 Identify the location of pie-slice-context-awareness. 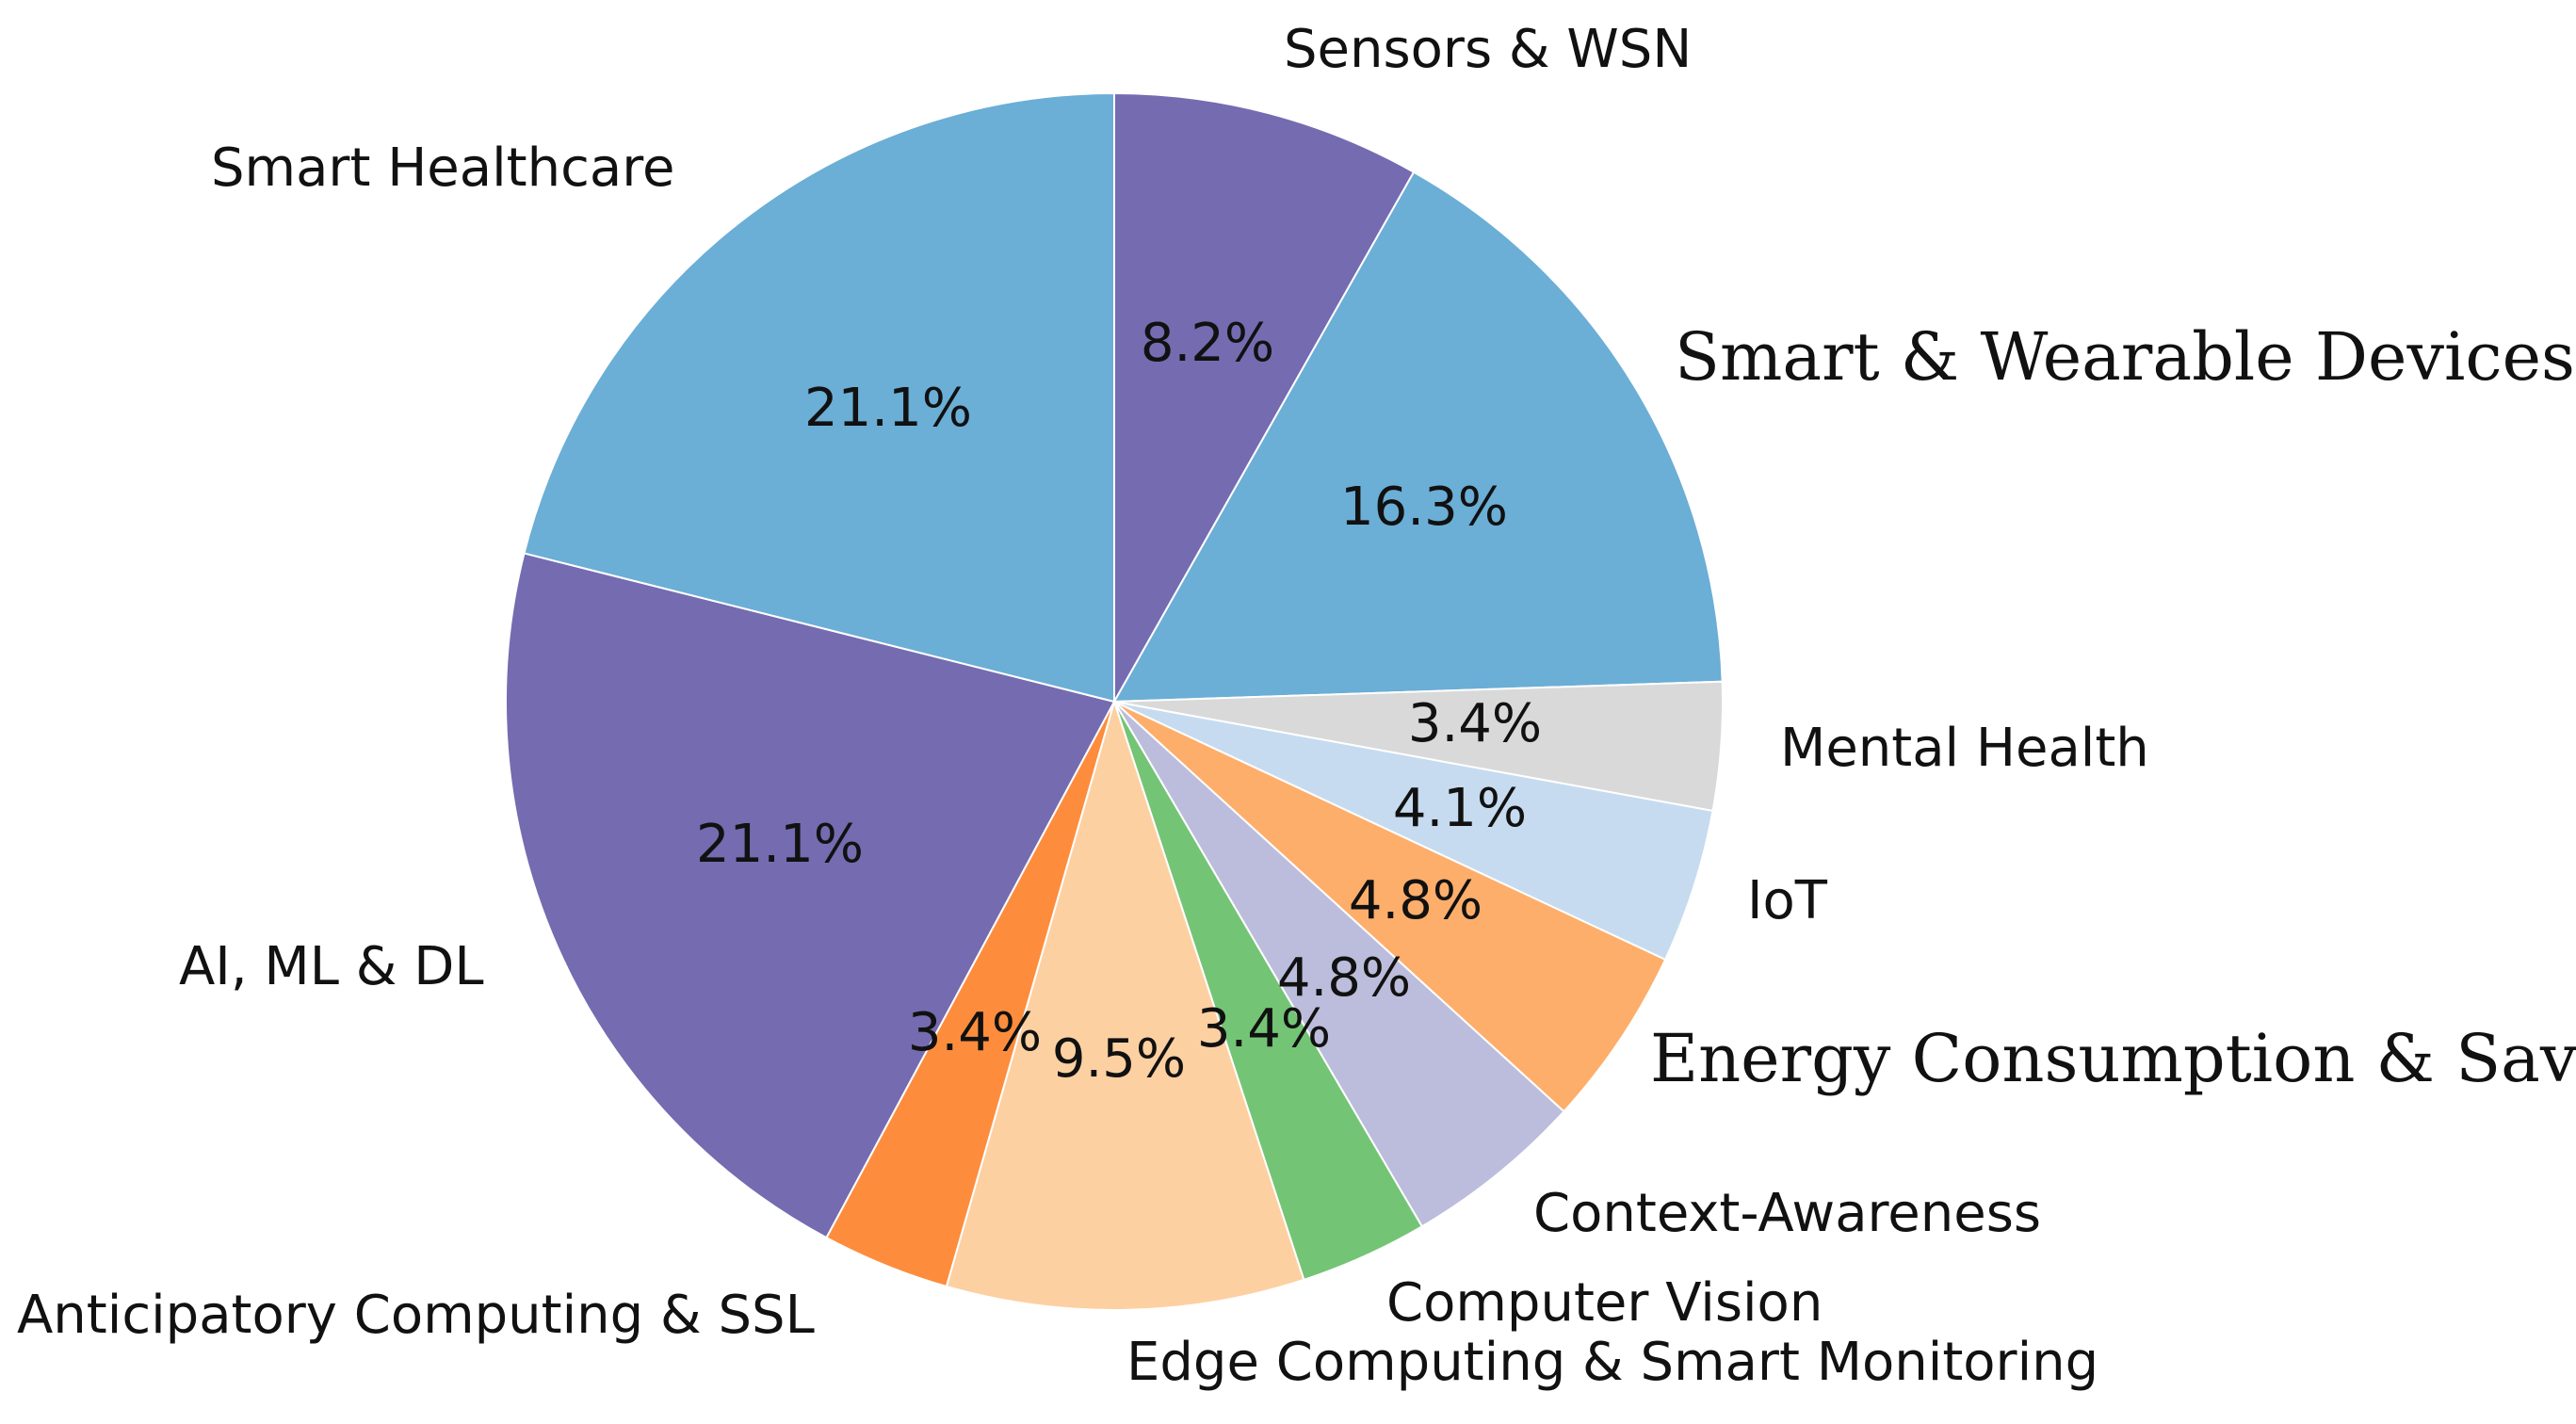
(1339, 964).